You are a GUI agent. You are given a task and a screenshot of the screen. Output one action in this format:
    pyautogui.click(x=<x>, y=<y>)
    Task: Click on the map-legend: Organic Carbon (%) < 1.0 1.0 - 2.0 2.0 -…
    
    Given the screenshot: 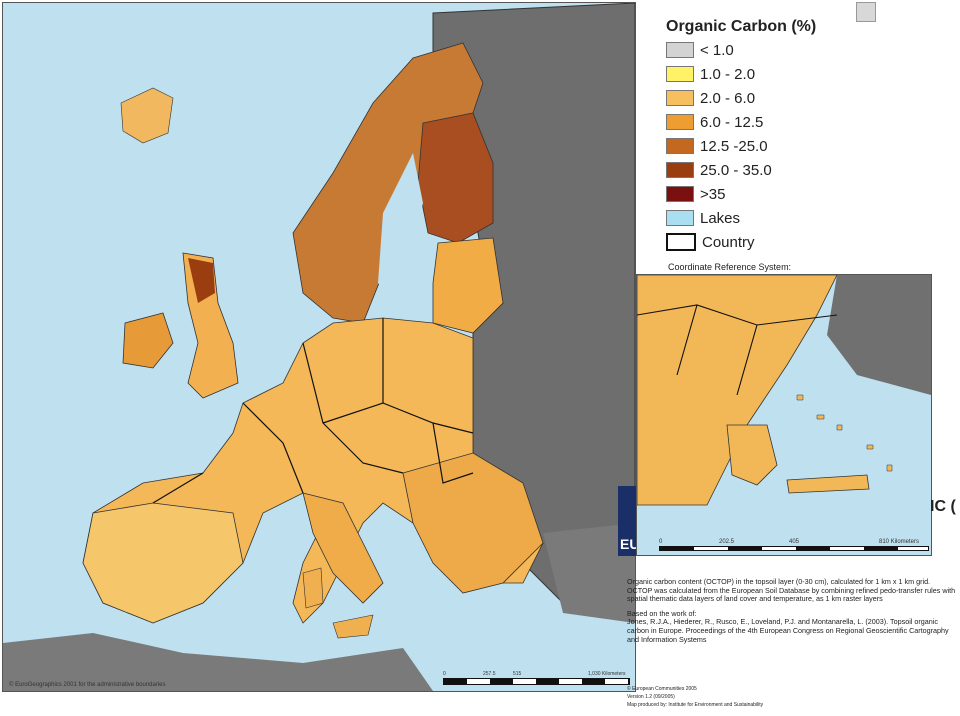 What is the action you would take?
    pyautogui.click(x=769, y=141)
    